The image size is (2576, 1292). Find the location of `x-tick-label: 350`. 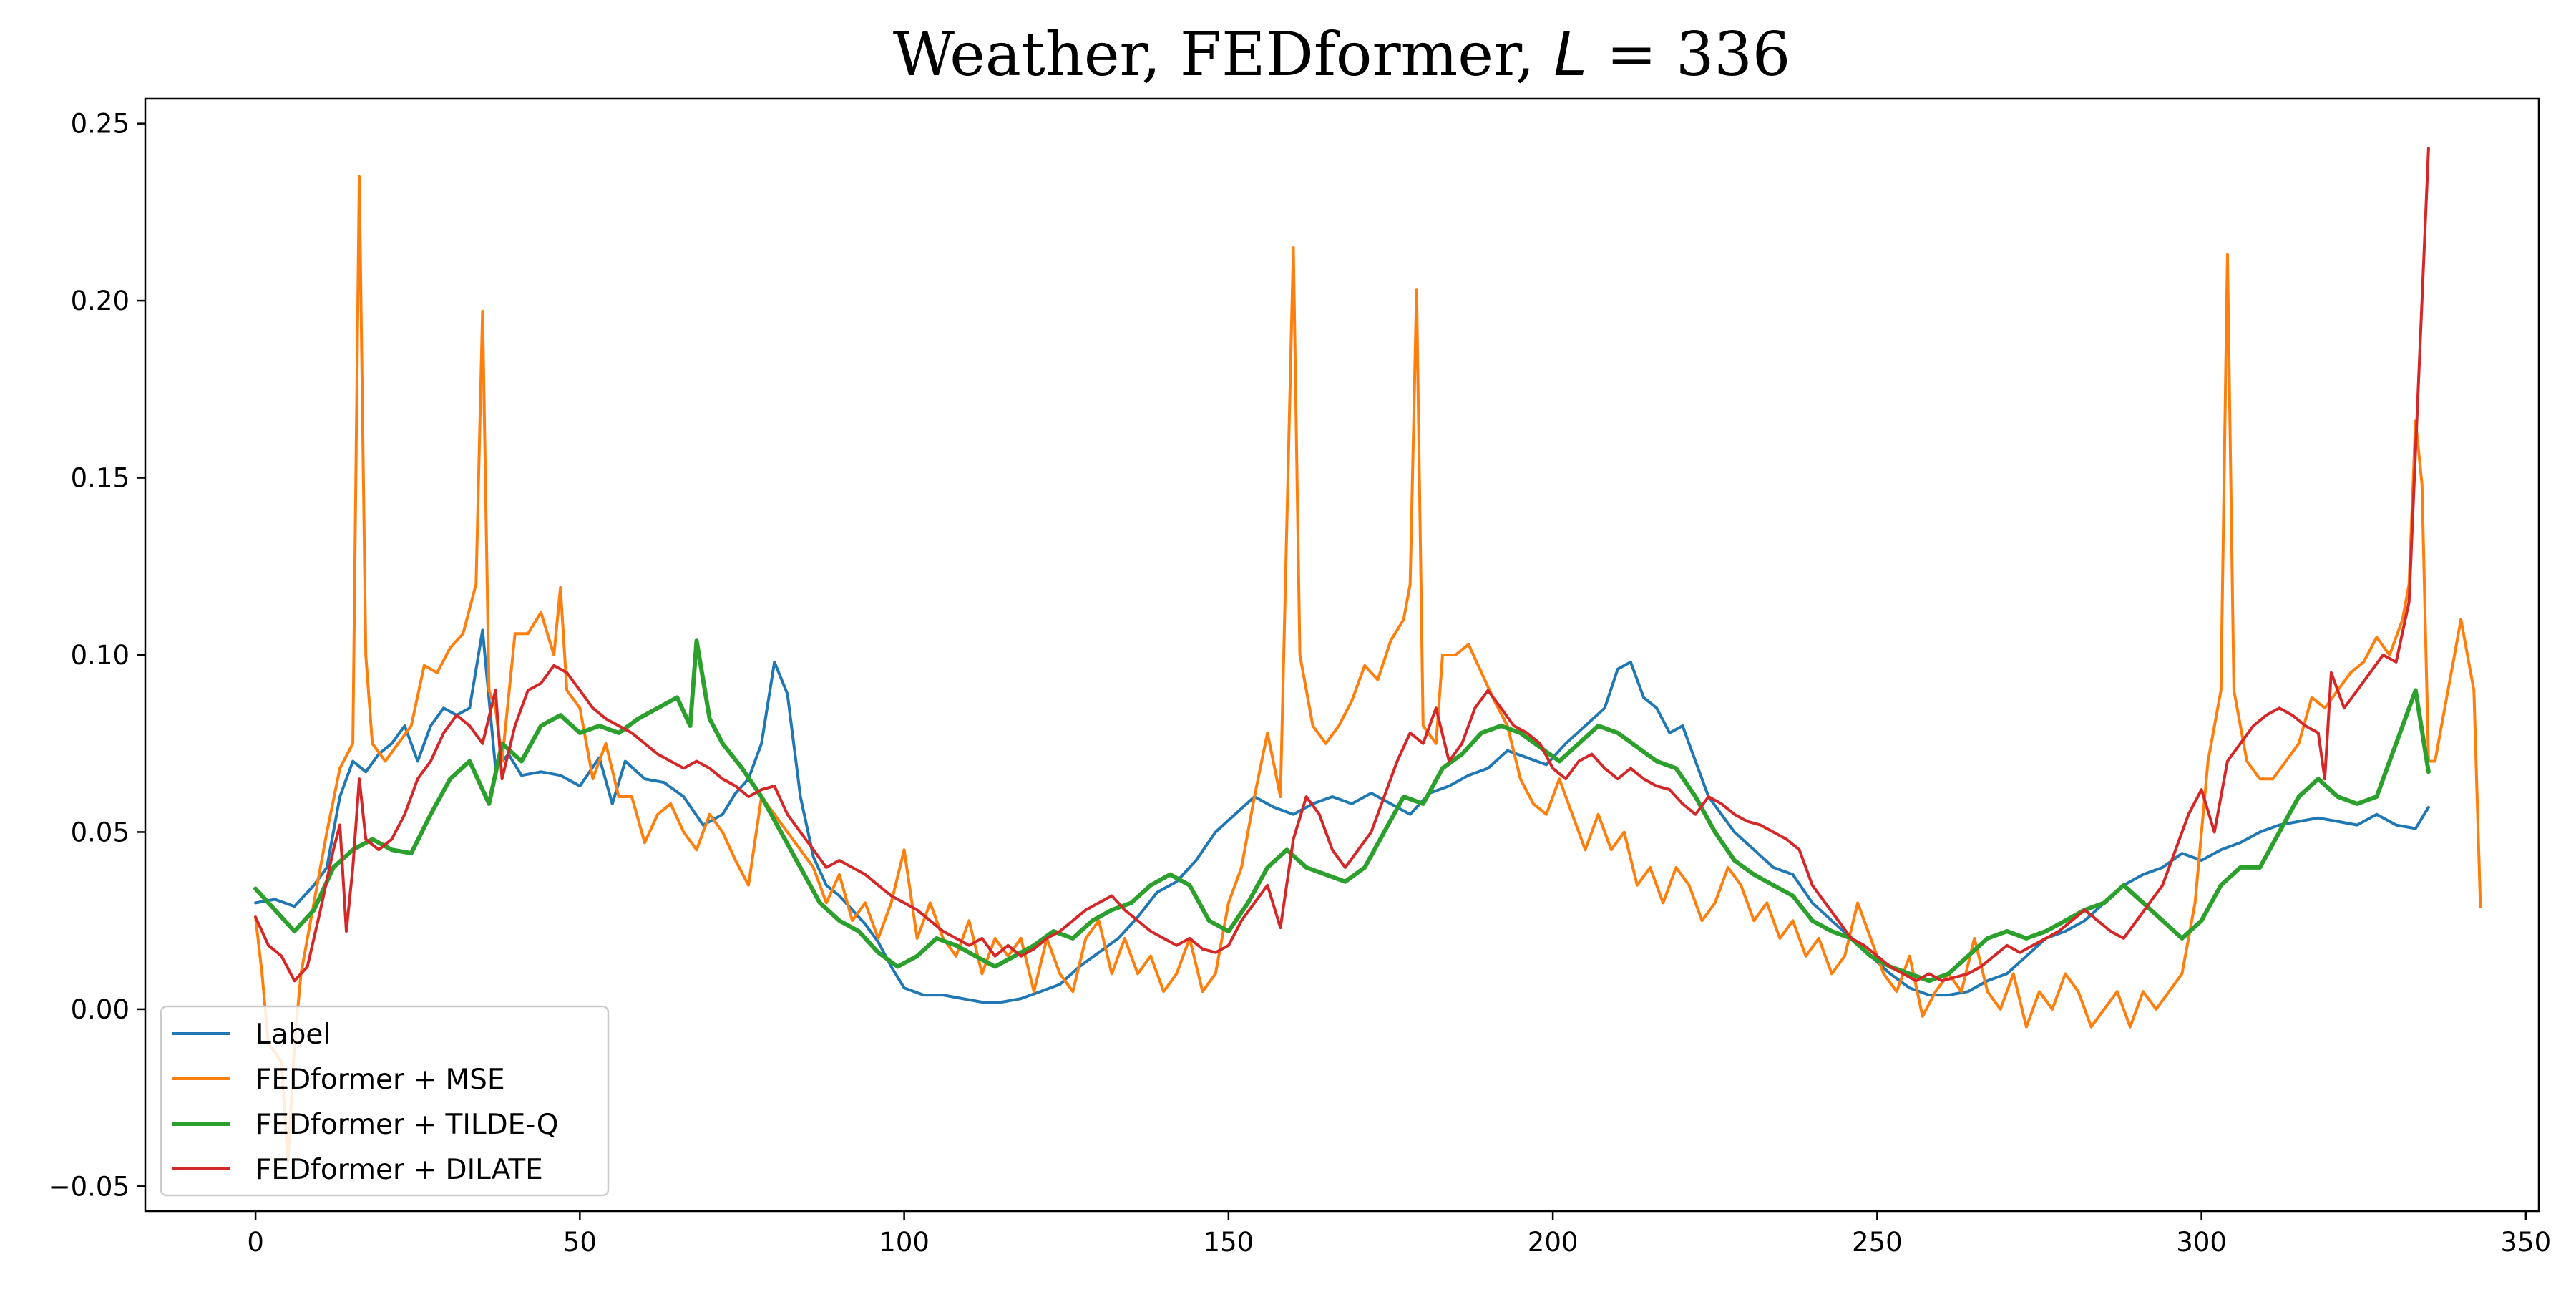

x-tick-label: 350 is located at coordinates (2526, 1242).